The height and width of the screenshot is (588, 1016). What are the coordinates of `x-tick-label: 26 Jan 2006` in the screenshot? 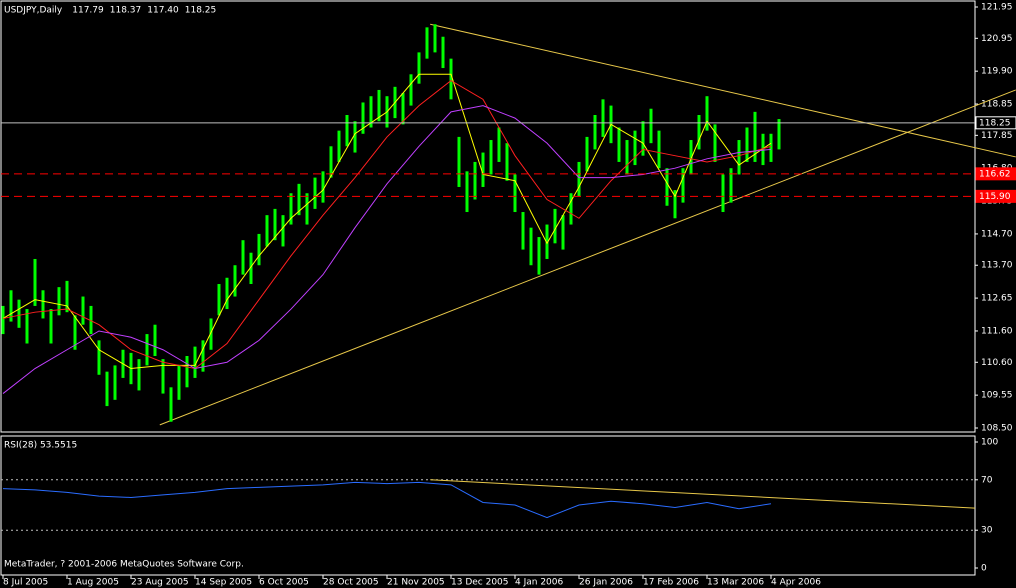 It's located at (606, 583).